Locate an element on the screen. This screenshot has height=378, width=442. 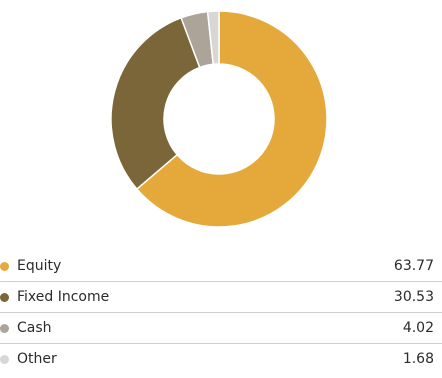
legend-swatch-cash is located at coordinates (4, 328).